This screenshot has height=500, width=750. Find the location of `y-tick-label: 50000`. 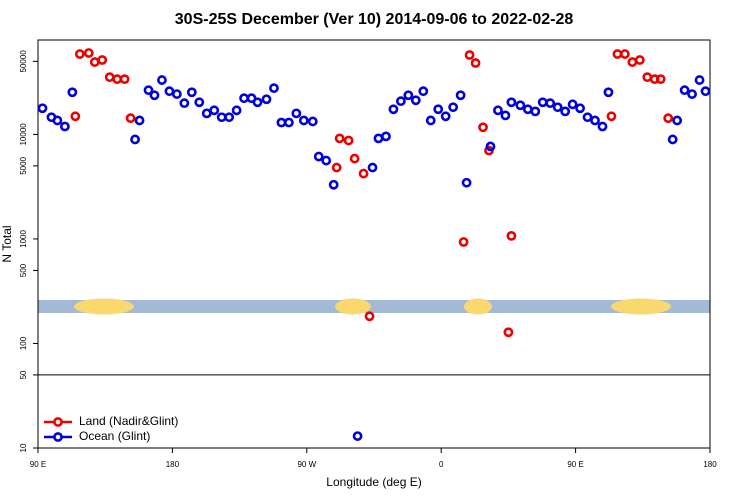

y-tick-label: 50000 is located at coordinates (23, 61).